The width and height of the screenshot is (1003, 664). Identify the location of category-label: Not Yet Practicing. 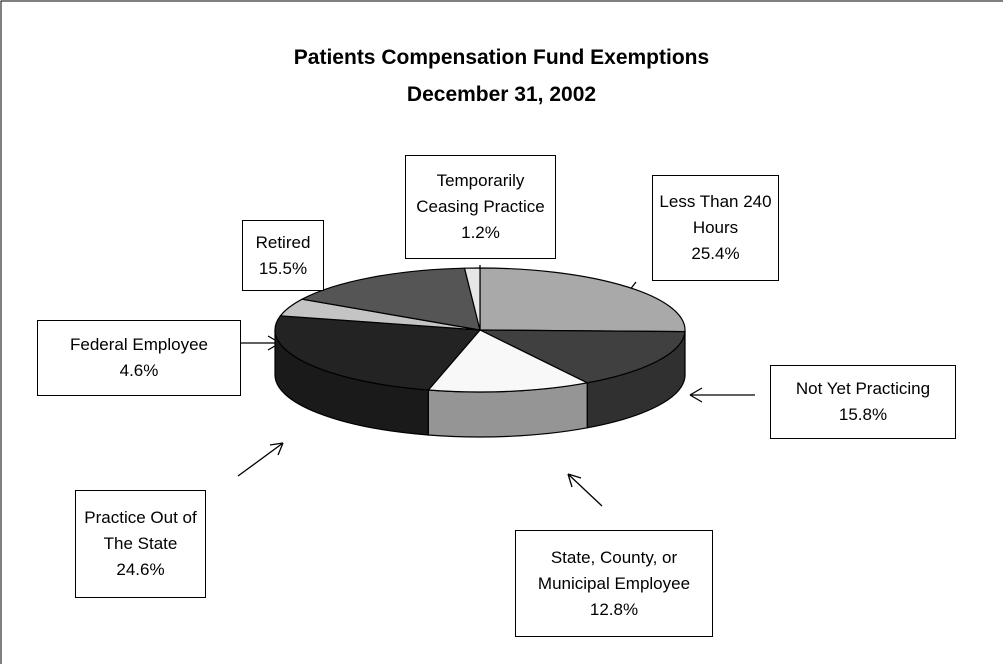
(863, 388).